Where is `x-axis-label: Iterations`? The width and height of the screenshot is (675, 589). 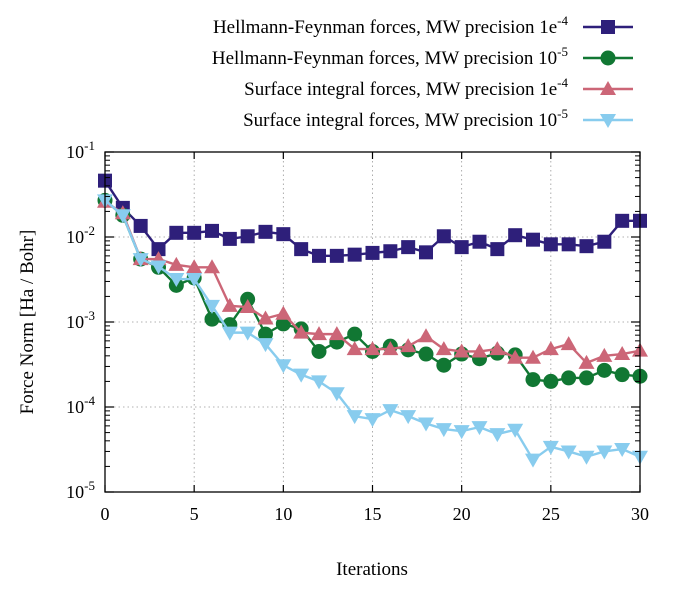 x-axis-label: Iterations is located at coordinates (372, 569).